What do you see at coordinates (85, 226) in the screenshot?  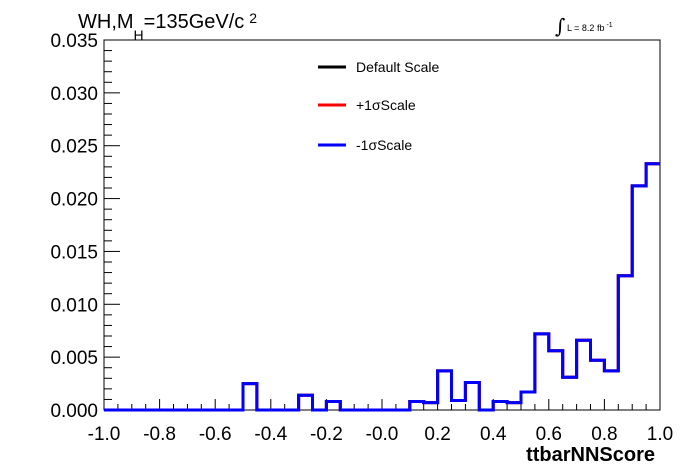 I see `y-axis: 0.000 0.005 0.010 0.015 0.020 0.025 0.030 0.035` at bounding box center [85, 226].